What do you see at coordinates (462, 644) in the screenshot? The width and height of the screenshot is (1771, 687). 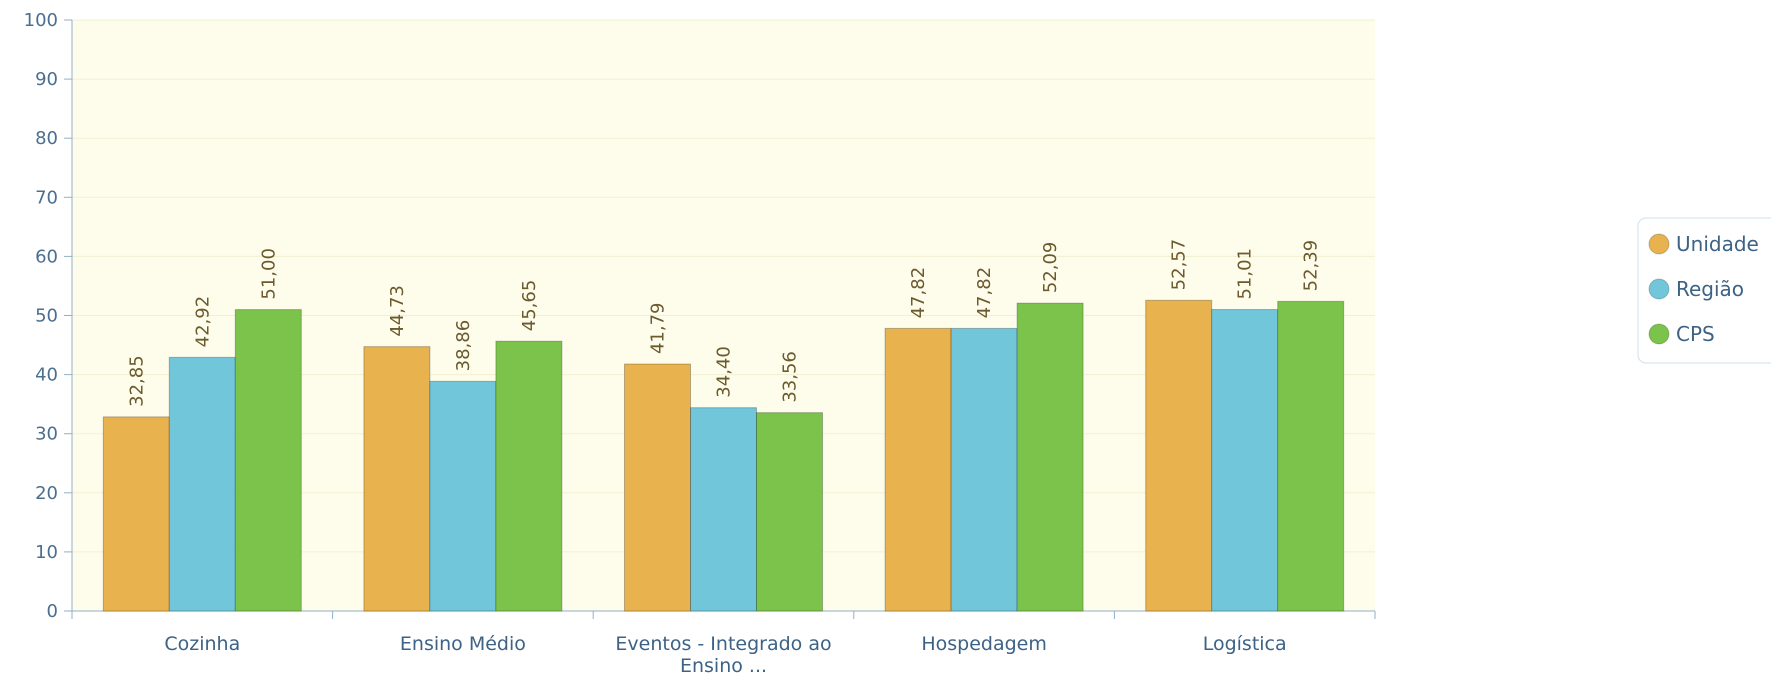 I see `x-tick-label: Ensino Médio` at bounding box center [462, 644].